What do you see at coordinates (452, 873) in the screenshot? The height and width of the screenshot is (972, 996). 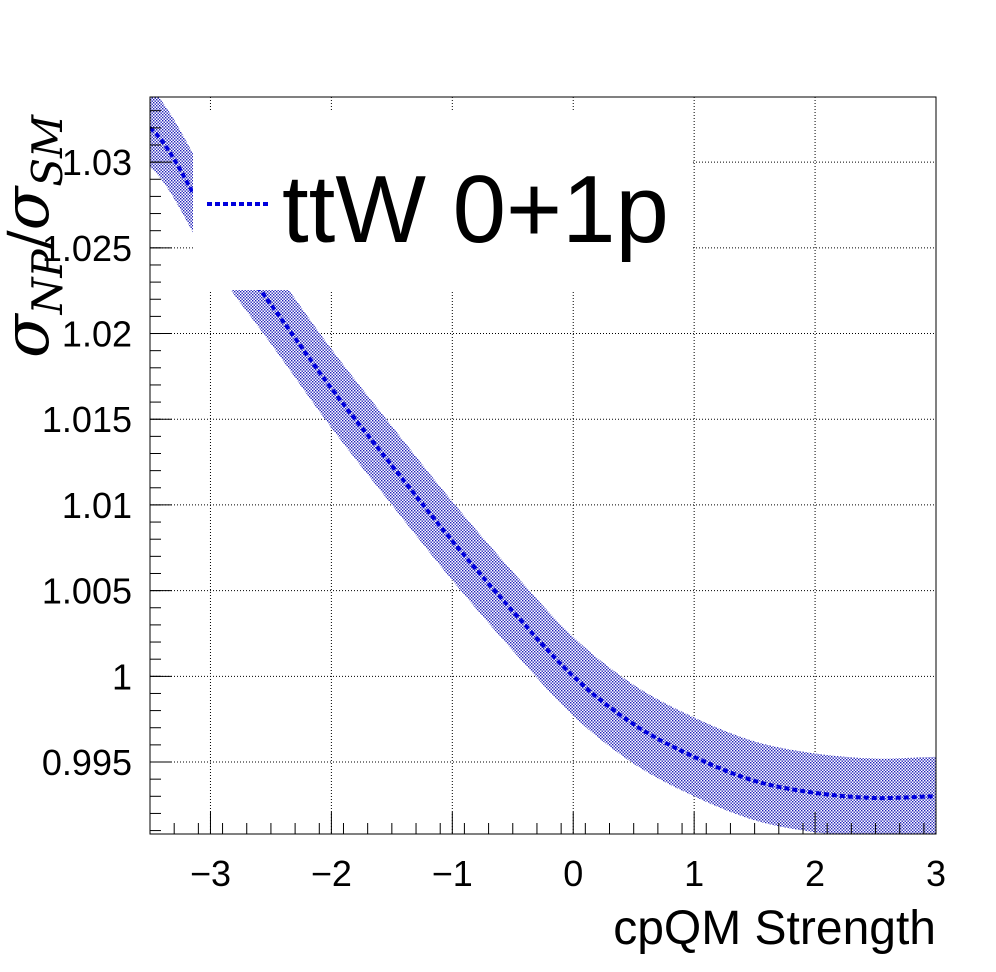 I see `x-tick-label: −1` at bounding box center [452, 873].